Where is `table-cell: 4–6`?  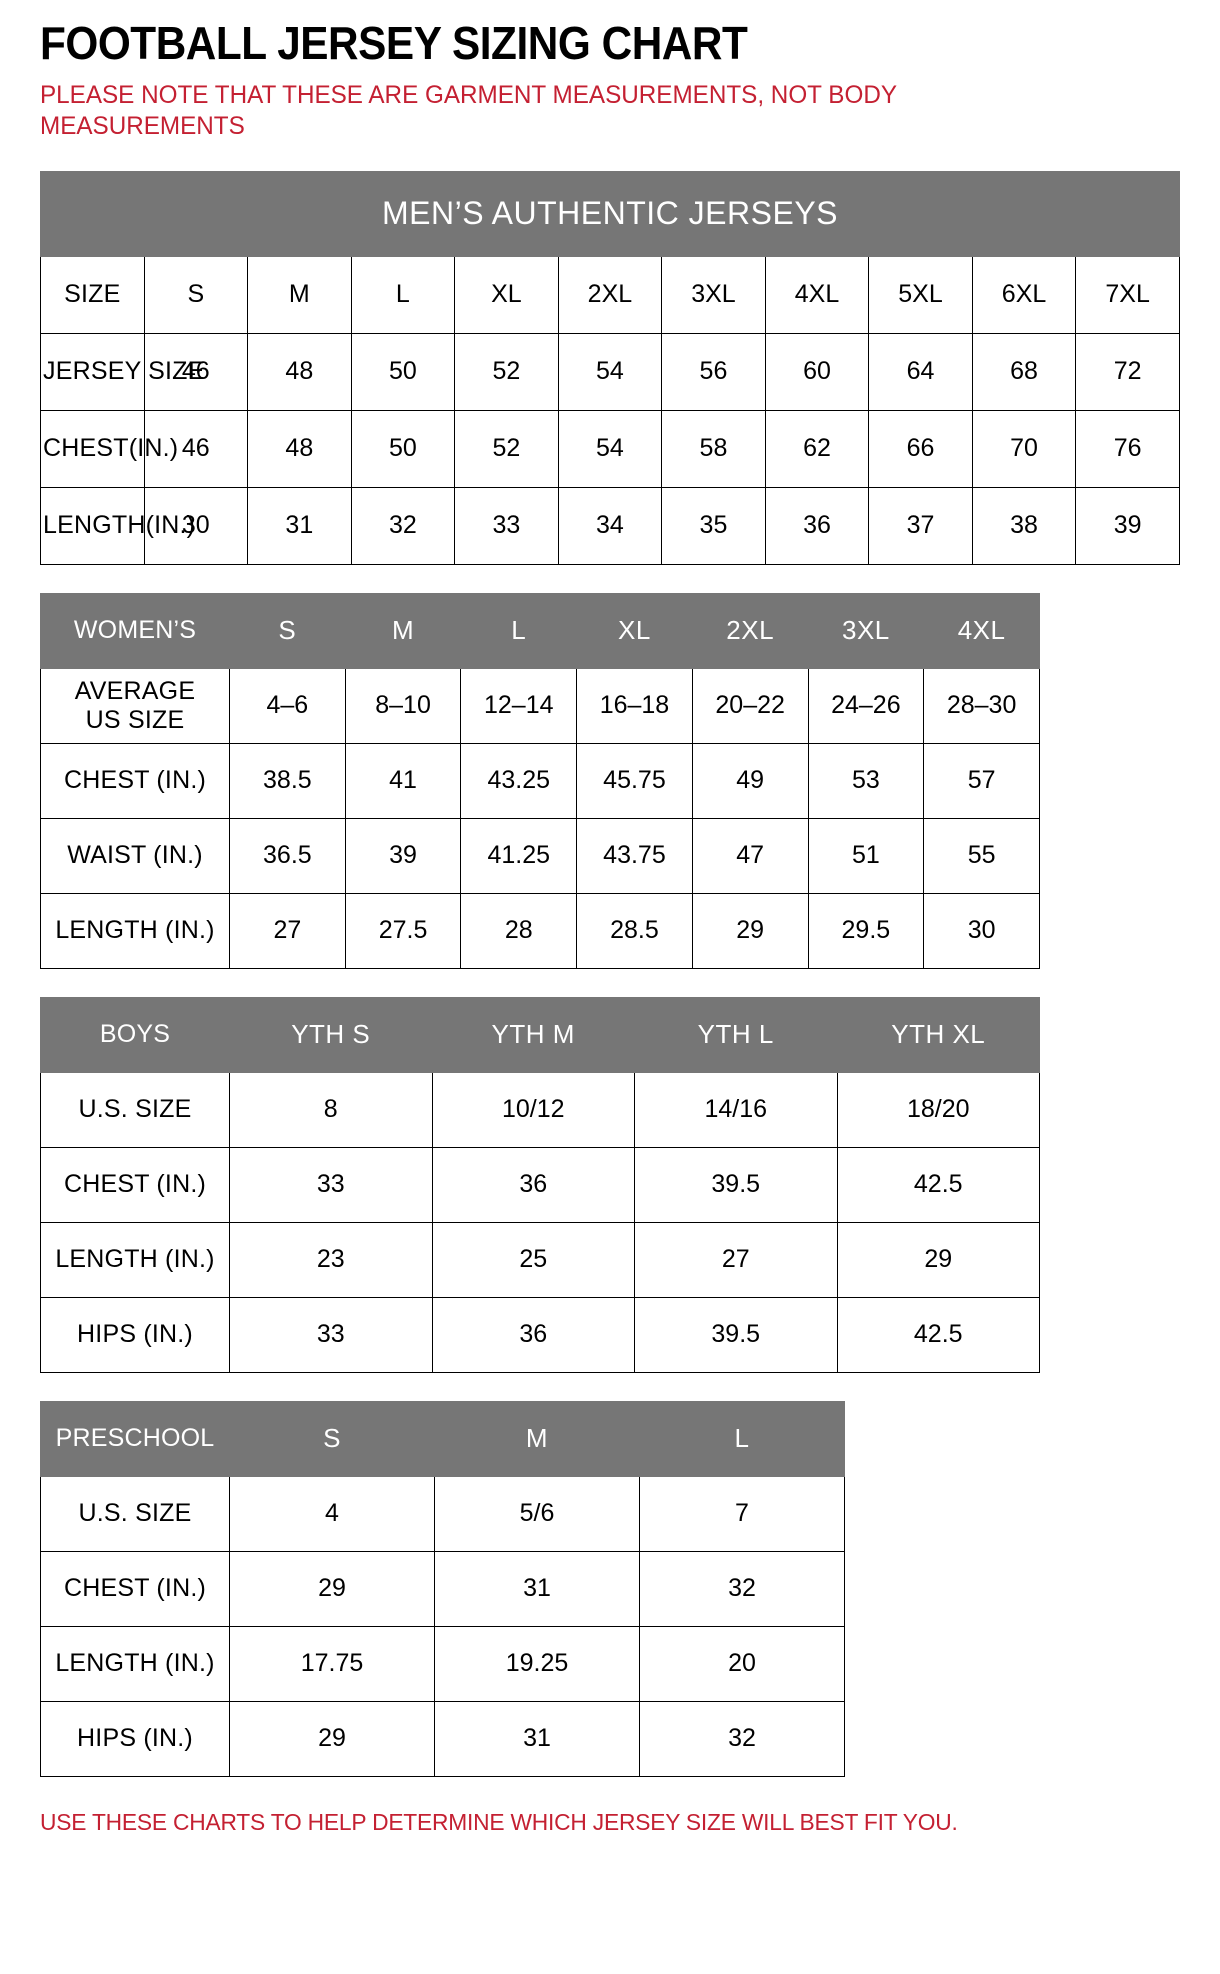 table-cell: 4–6 is located at coordinates (287, 705).